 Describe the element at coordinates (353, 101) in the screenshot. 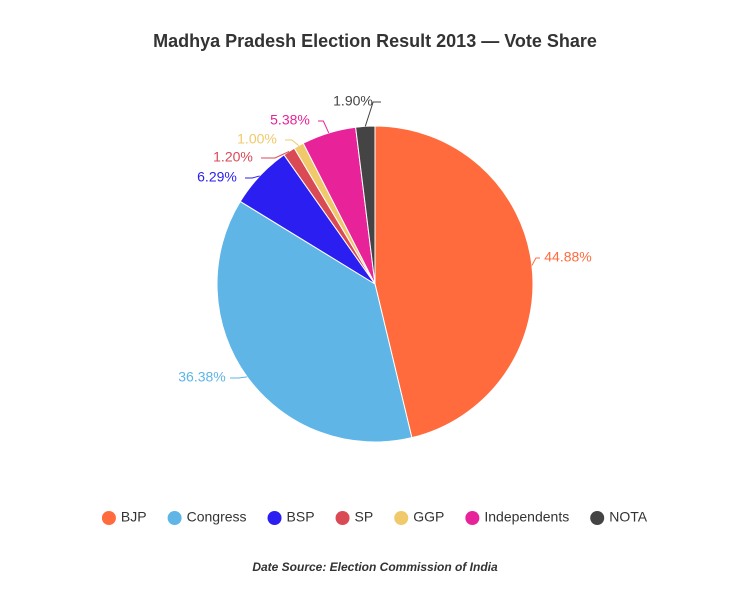

I see `data-label: 1.90%` at that location.